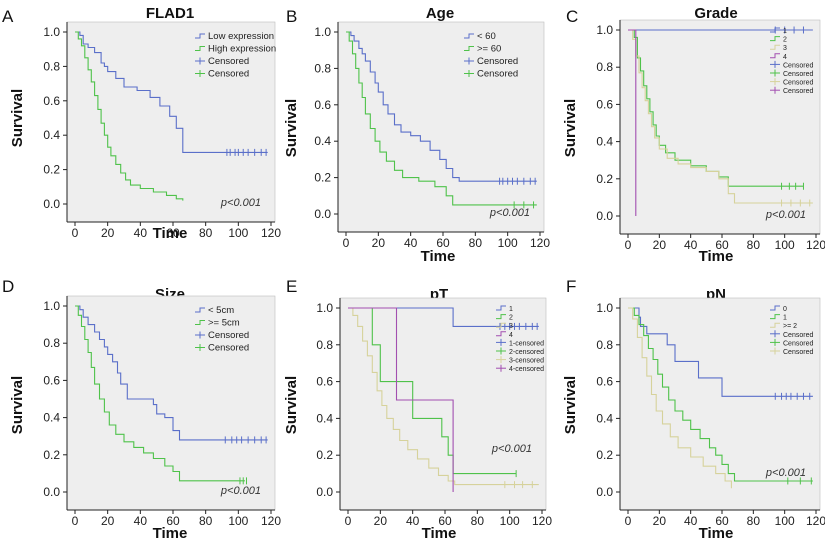  I want to click on legend-label: 2-censored, so click(526, 352).